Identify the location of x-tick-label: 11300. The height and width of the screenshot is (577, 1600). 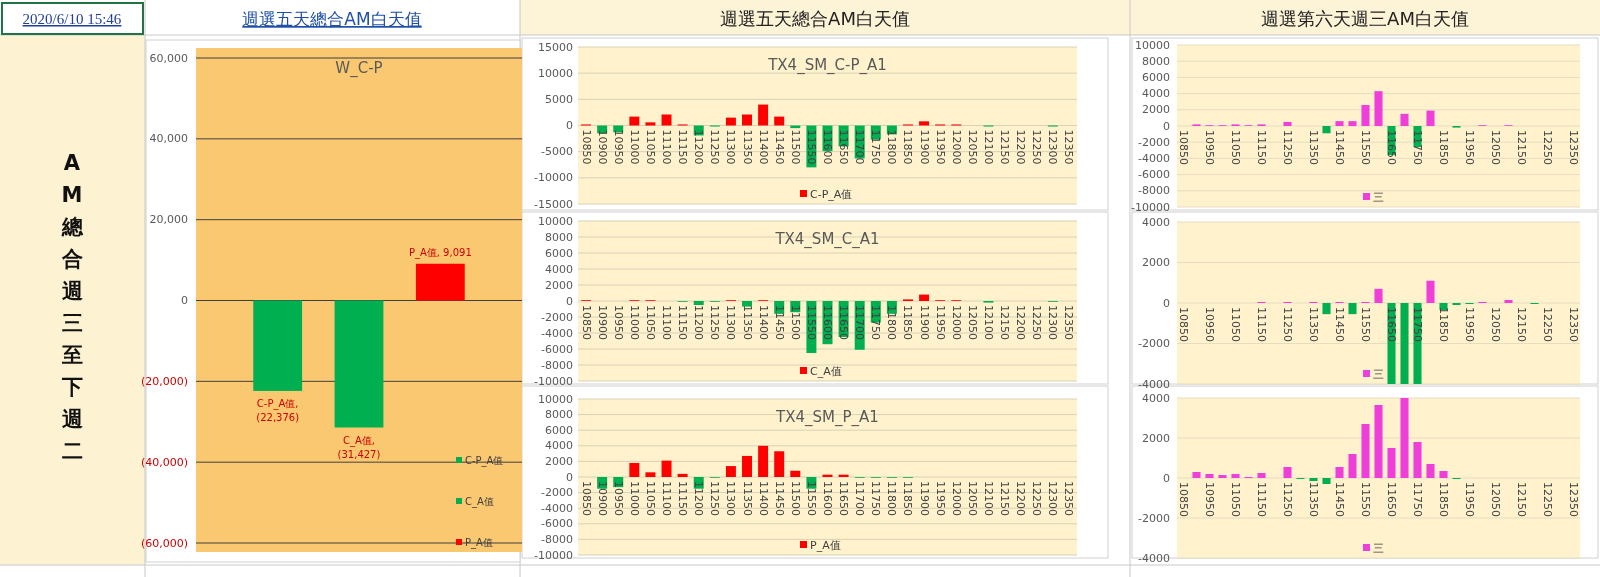
(731, 322).